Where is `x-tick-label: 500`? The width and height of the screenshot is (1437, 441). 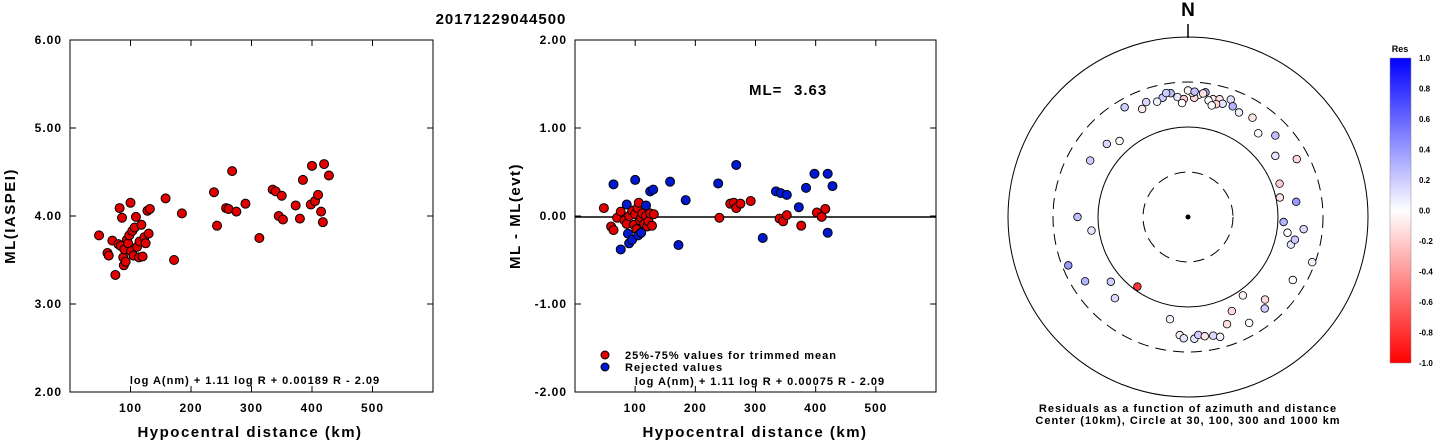 x-tick-label: 500 is located at coordinates (875, 408).